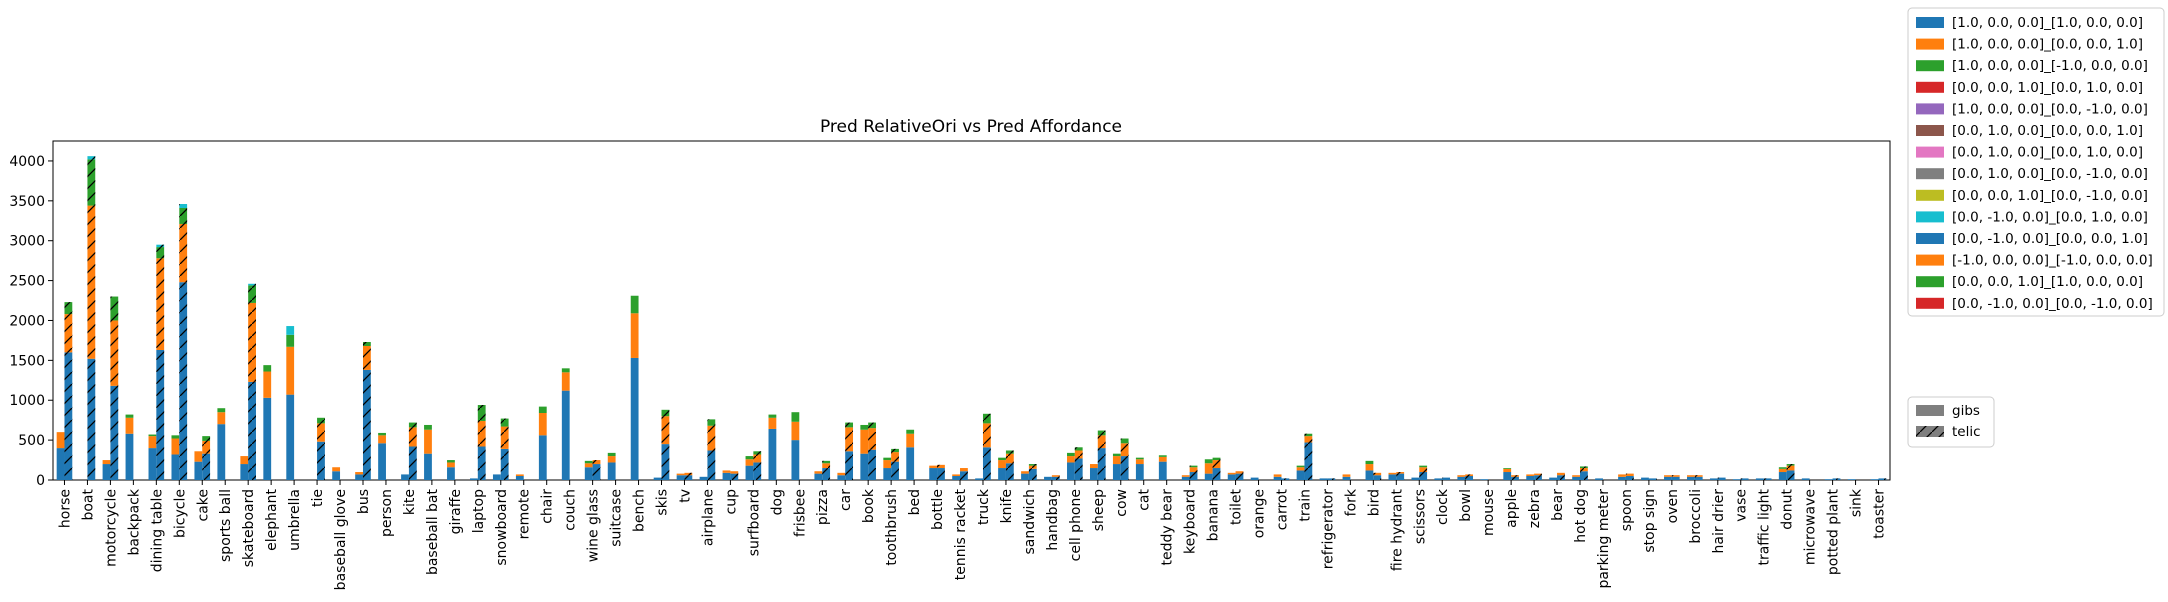  I want to click on x-tick-label: spoon, so click(1627, 510).